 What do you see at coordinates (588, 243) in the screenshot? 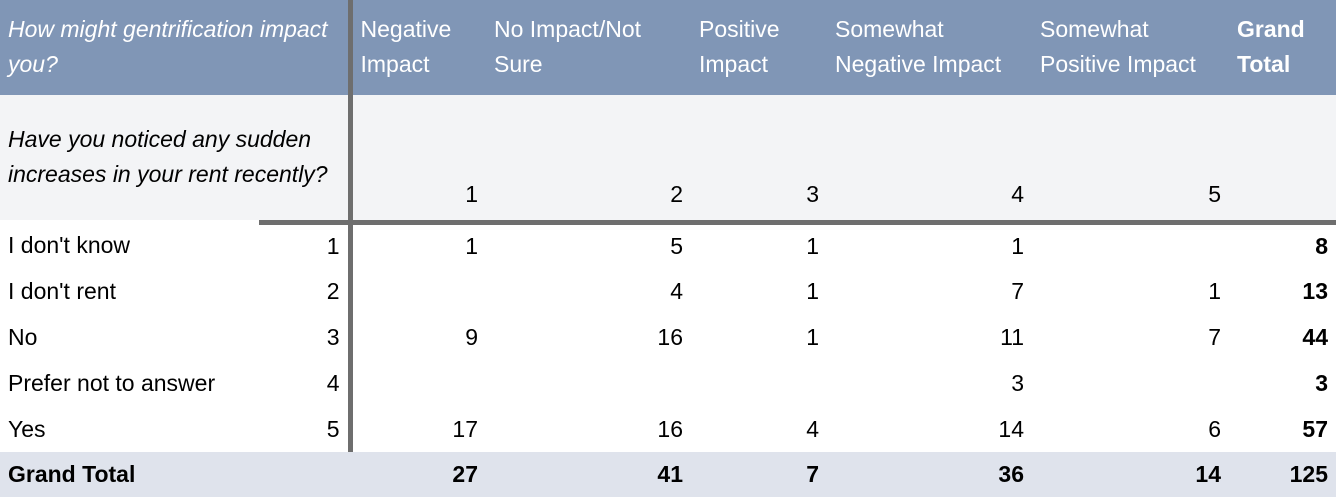
I see `table-cell: 5` at bounding box center [588, 243].